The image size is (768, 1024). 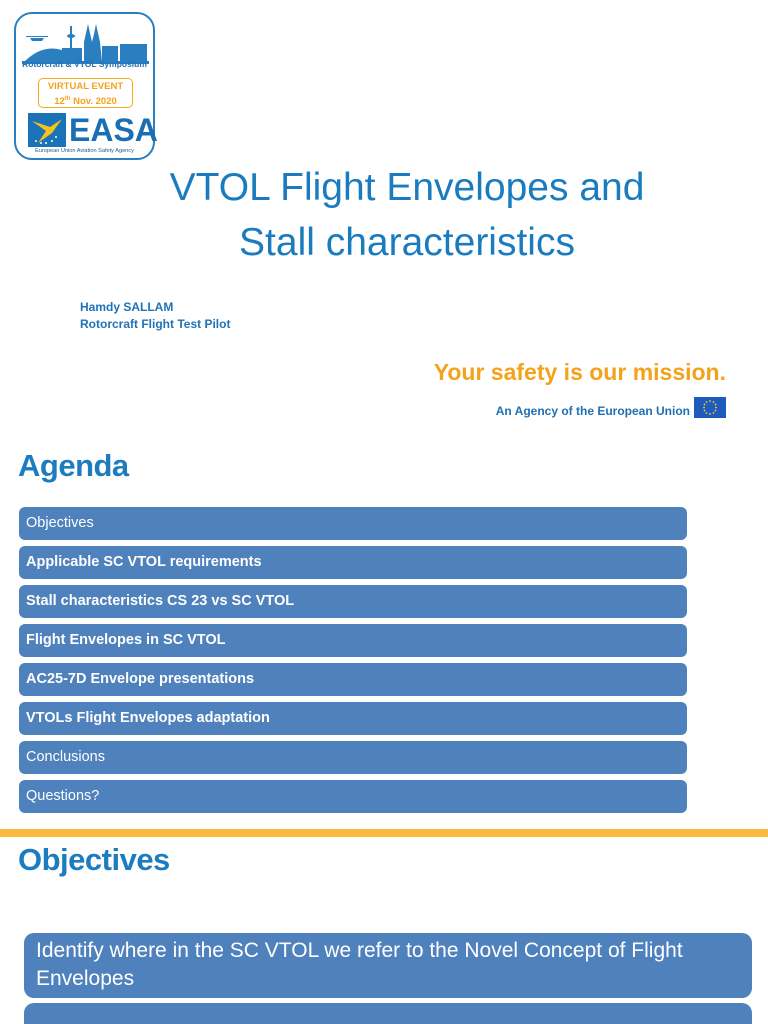 What do you see at coordinates (592, 411) in the screenshot?
I see `agency-tagline: An Agency of the European Union` at bounding box center [592, 411].